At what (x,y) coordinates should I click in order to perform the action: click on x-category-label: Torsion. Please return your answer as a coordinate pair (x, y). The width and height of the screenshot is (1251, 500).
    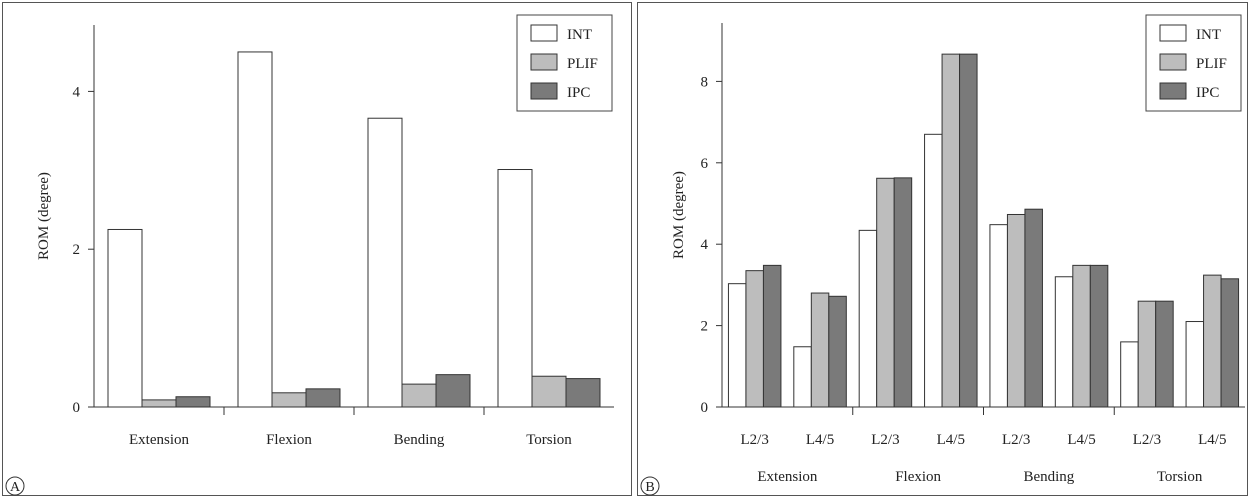
    Looking at the image, I should click on (549, 440).